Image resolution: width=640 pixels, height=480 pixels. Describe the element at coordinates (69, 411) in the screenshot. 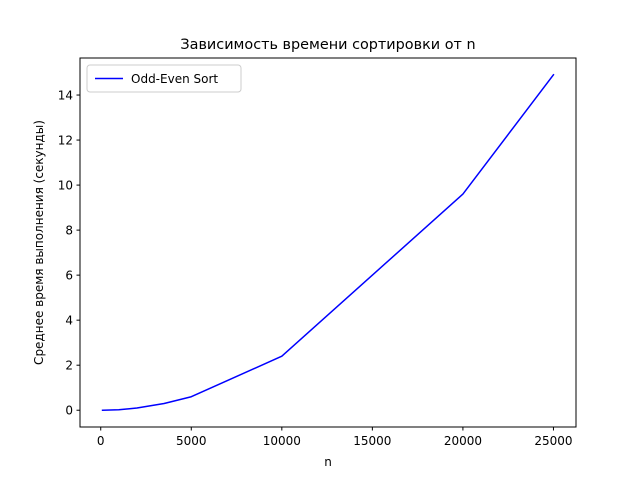

I see `y-tick-label: 0` at that location.